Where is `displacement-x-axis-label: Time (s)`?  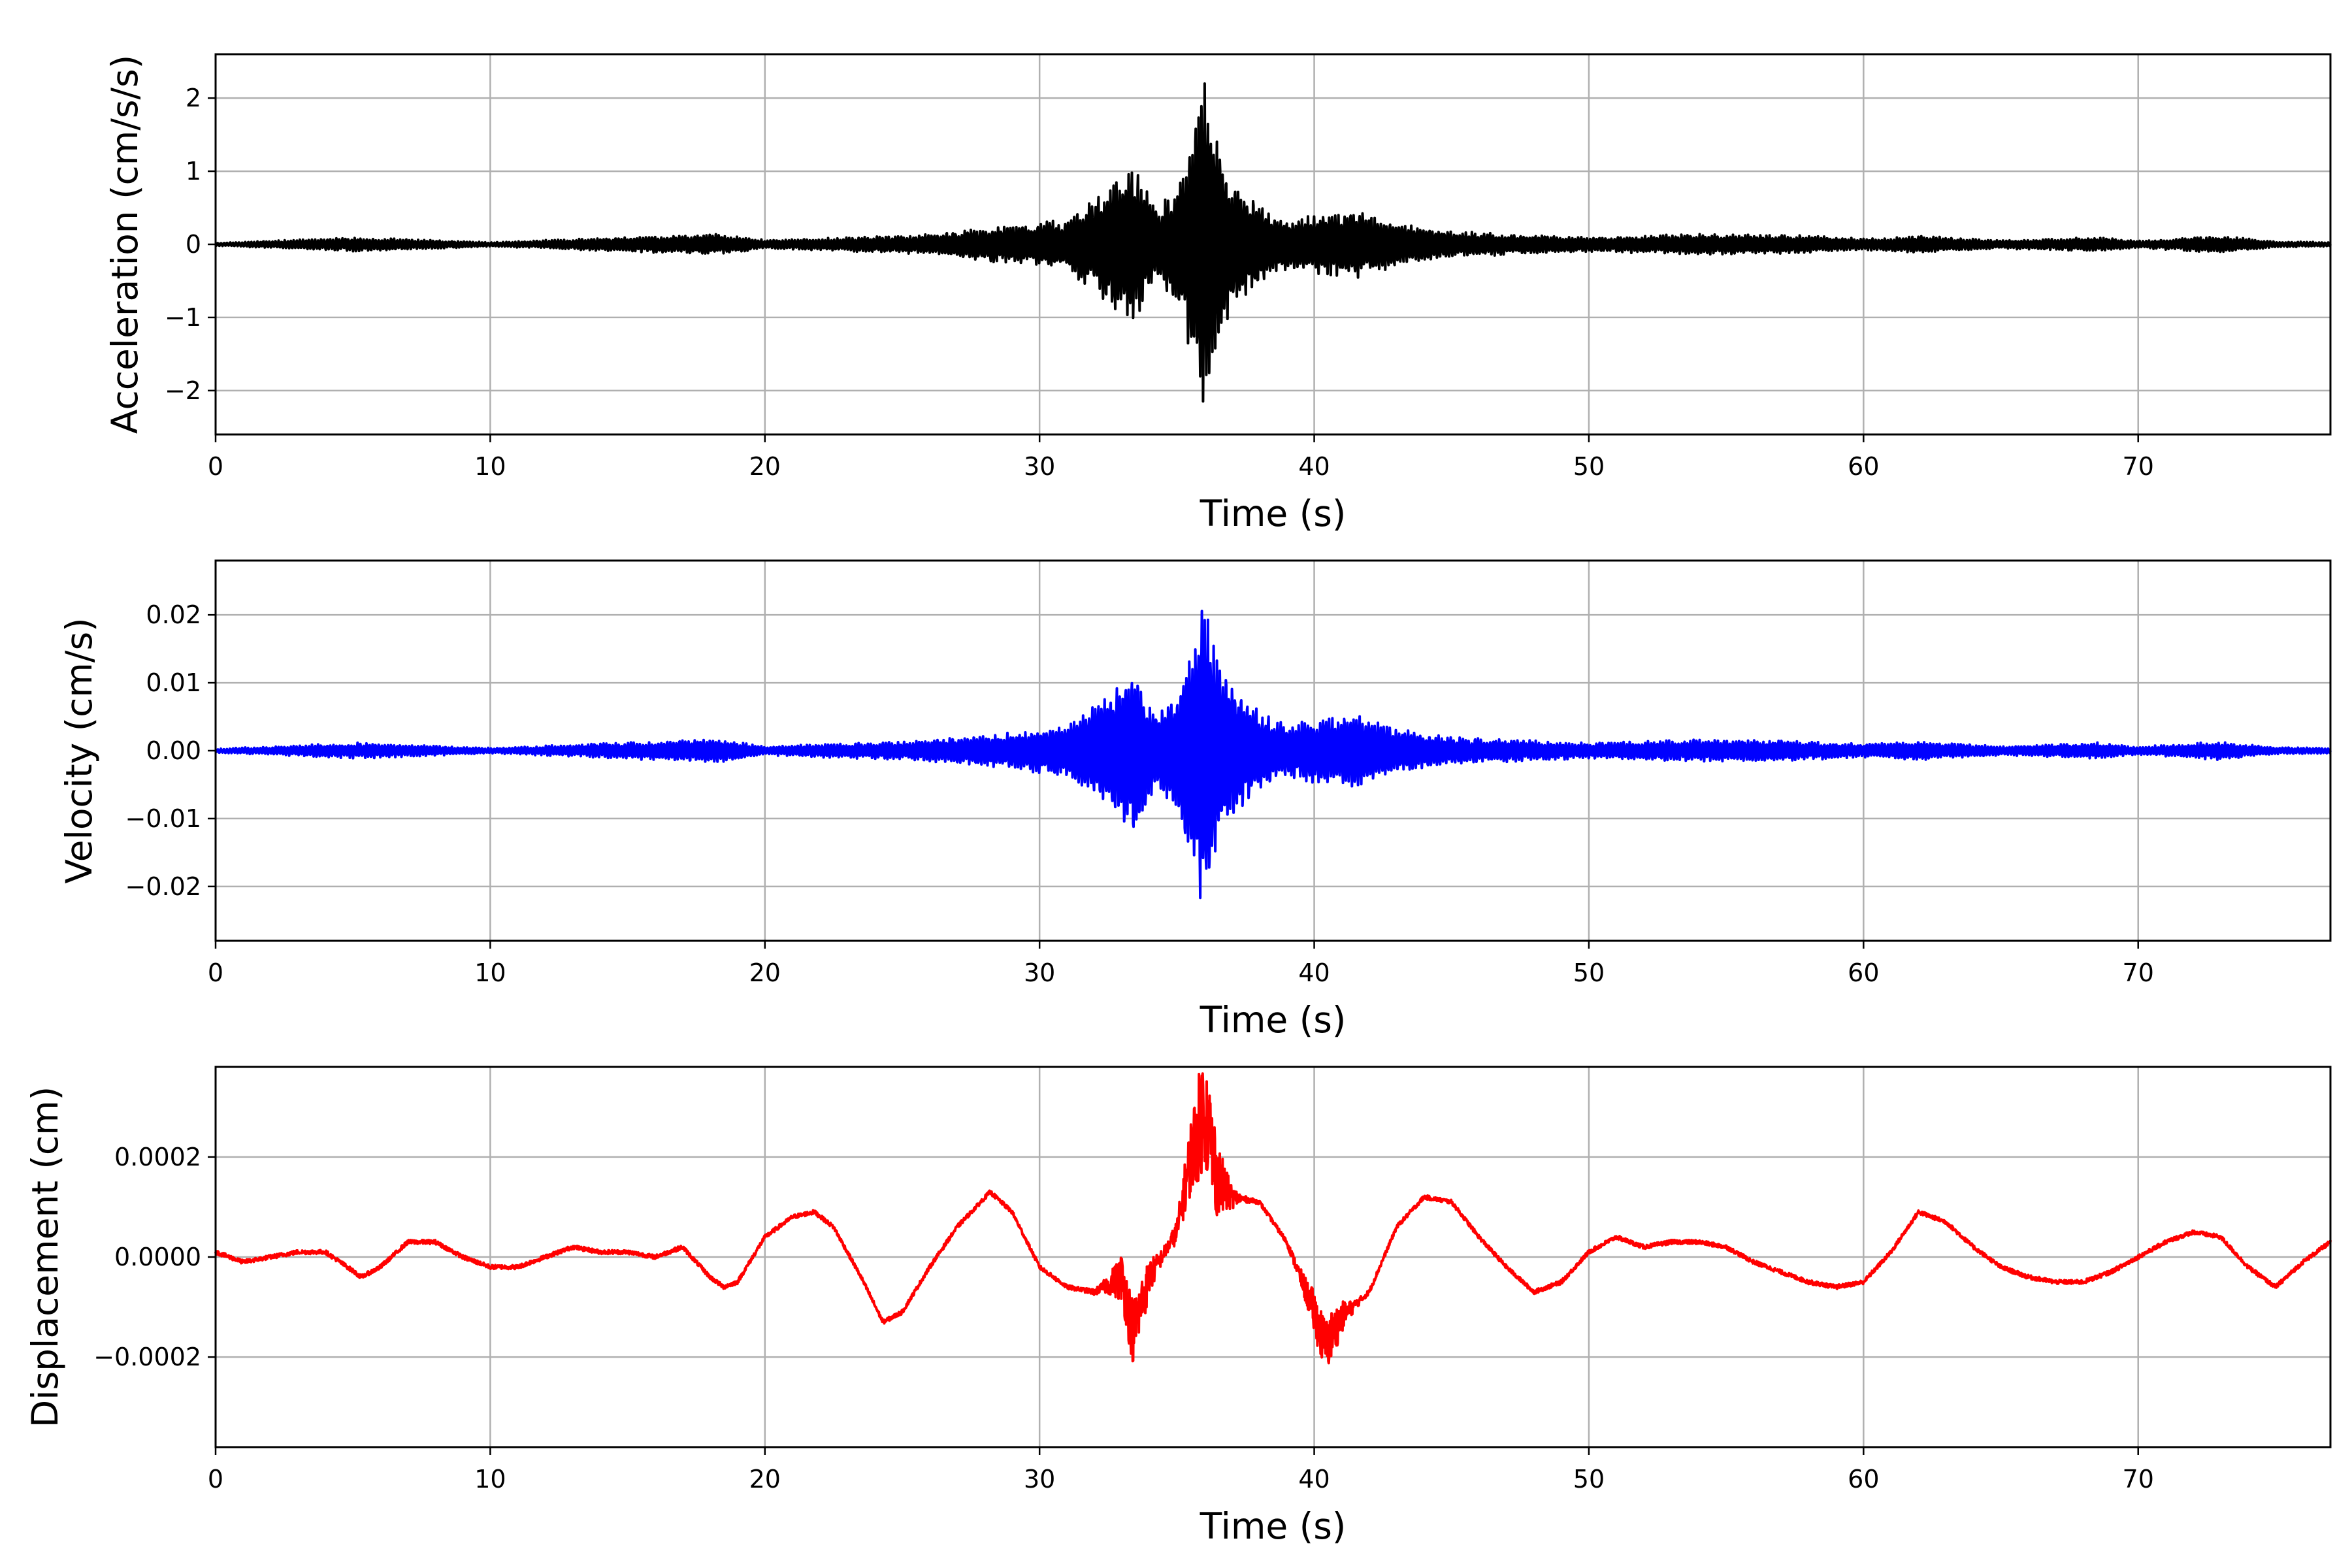
displacement-x-axis-label: Time (s) is located at coordinates (1273, 1526).